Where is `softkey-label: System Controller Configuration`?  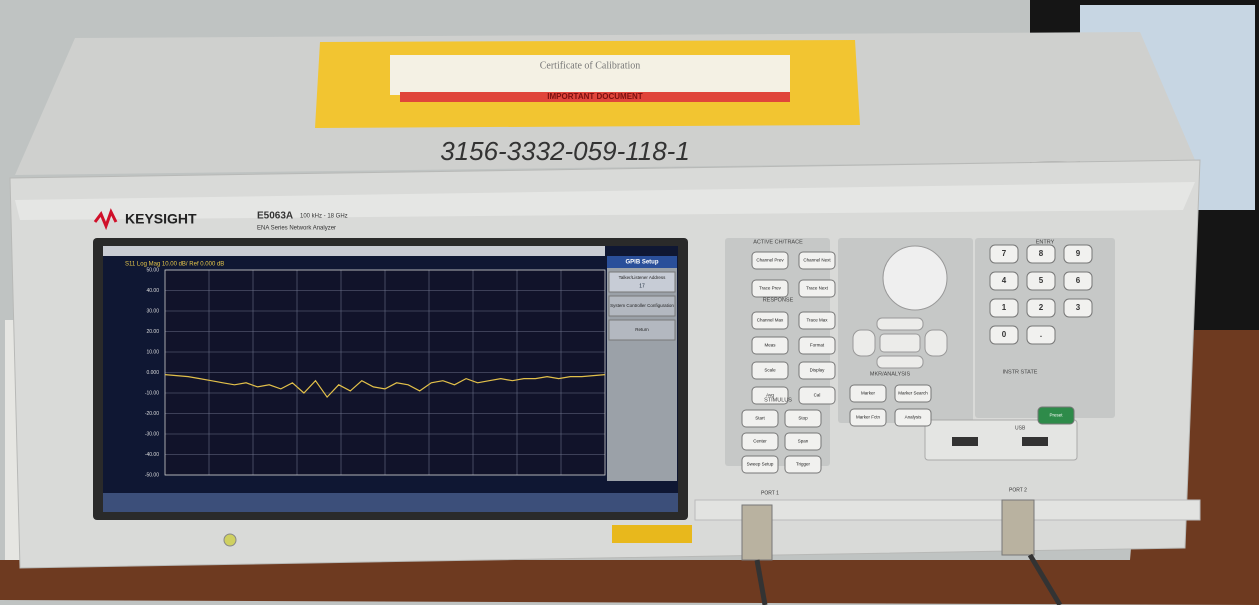
softkey-label: System Controller Configuration is located at coordinates (642, 305).